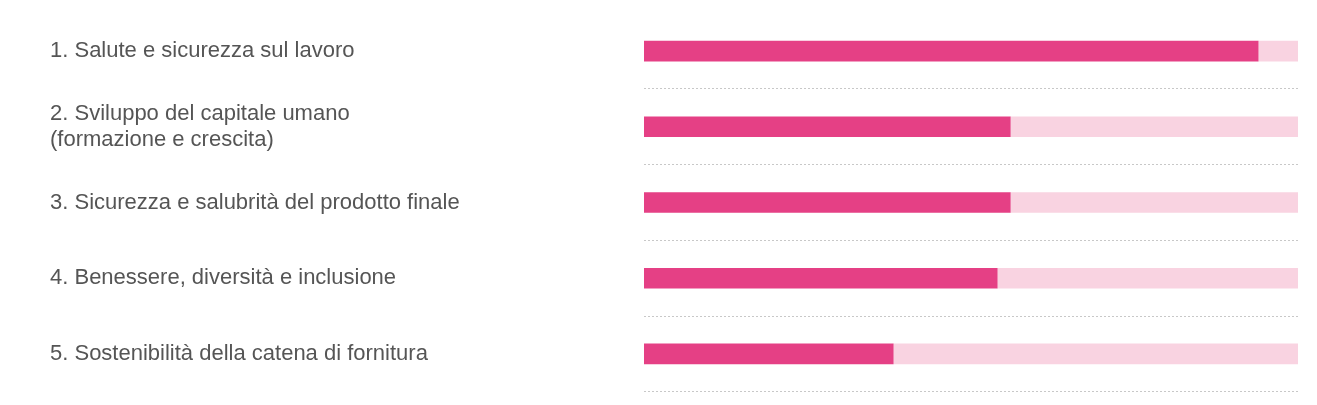 This screenshot has height=405, width=1317. What do you see at coordinates (202, 50) in the screenshot?
I see `y-tick-label: 1. Salute e sicurezza sul lavoro` at bounding box center [202, 50].